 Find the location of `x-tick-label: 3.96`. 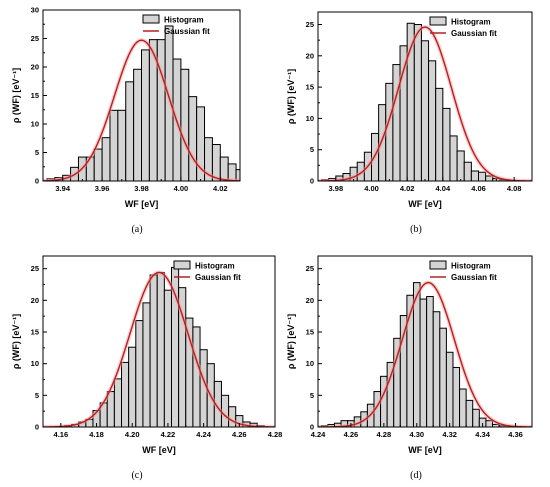

x-tick-label: 3.96 is located at coordinates (102, 188).